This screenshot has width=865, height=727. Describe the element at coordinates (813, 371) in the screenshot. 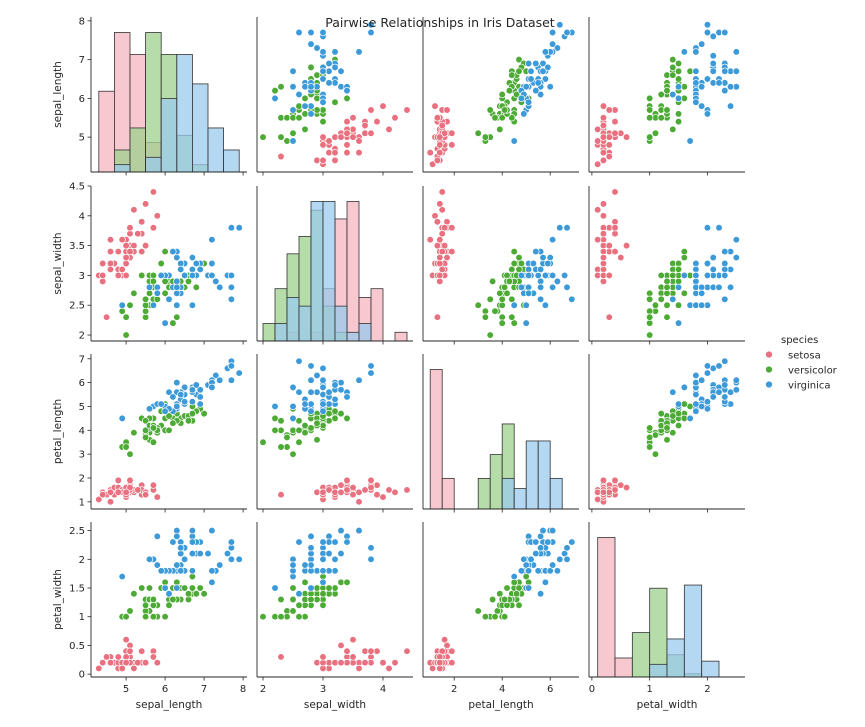

I see `legend-label-versicolor: versicolor` at that location.